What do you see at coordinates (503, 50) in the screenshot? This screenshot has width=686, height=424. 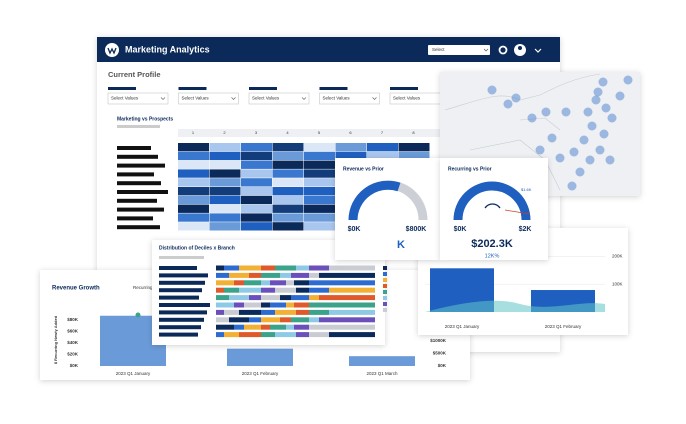 I see `settings-icon` at bounding box center [503, 50].